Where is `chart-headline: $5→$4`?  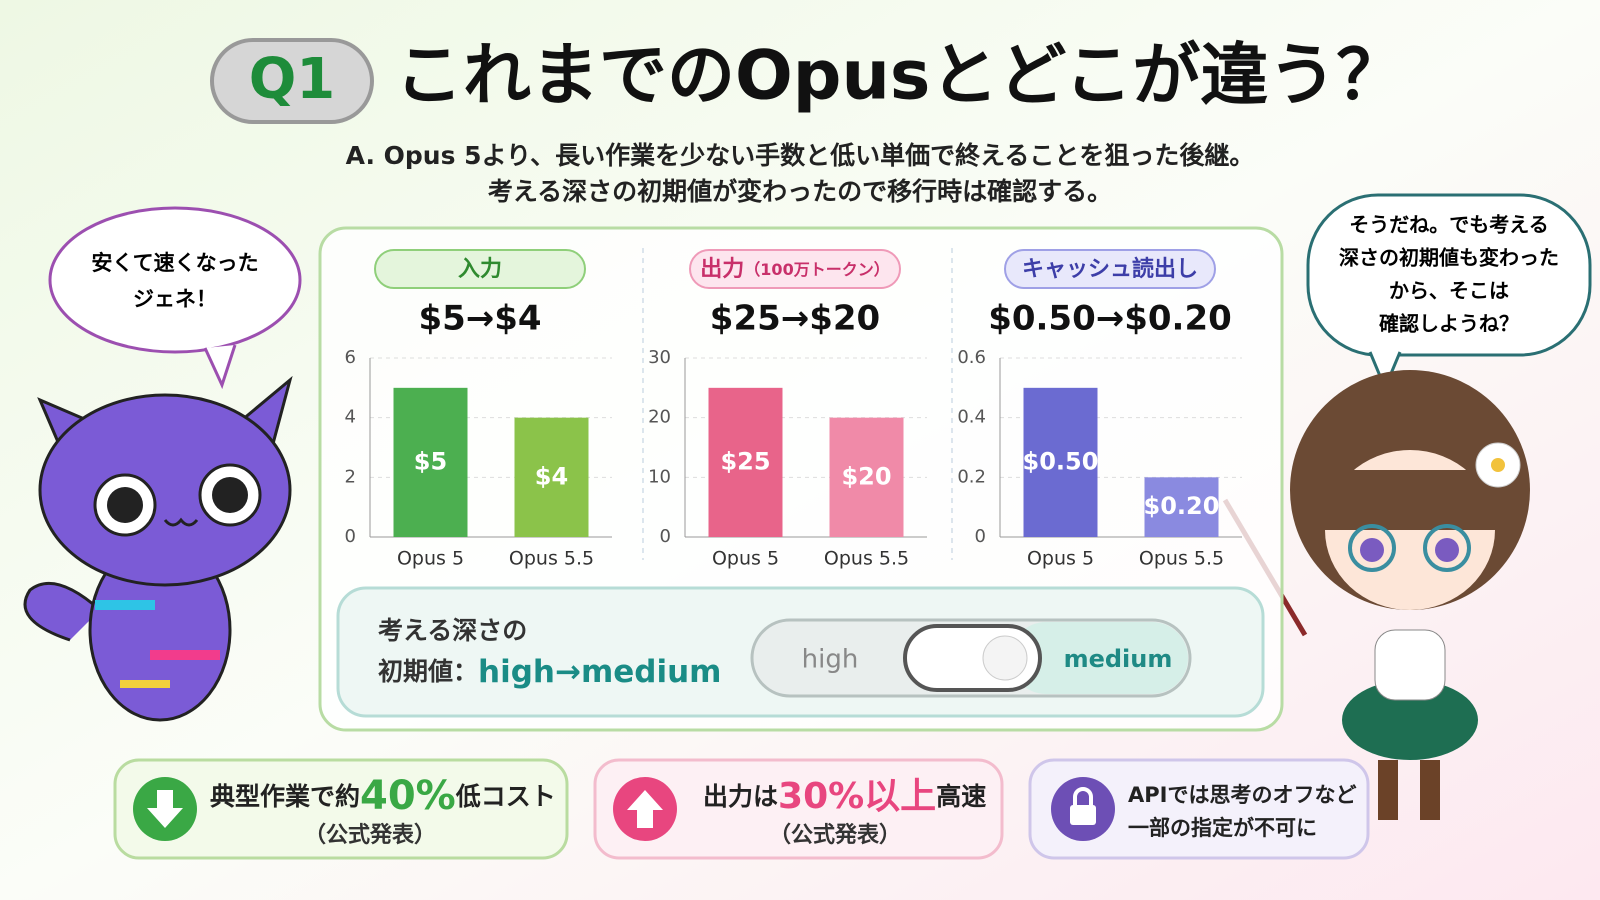 chart-headline: $5→$4 is located at coordinates (479, 319).